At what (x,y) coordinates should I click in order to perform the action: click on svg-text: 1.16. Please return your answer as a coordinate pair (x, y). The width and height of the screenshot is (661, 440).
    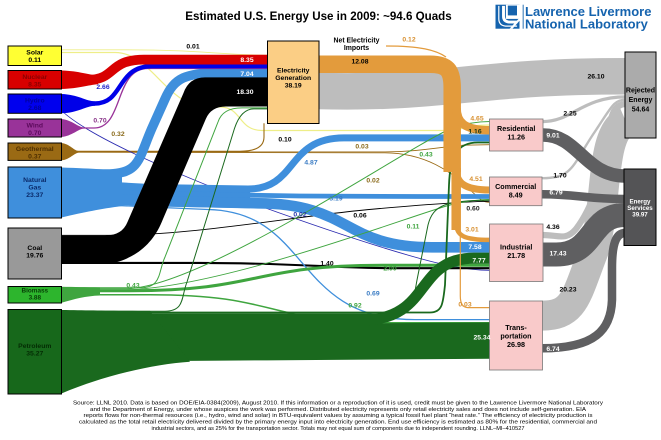
    Looking at the image, I should click on (474, 132).